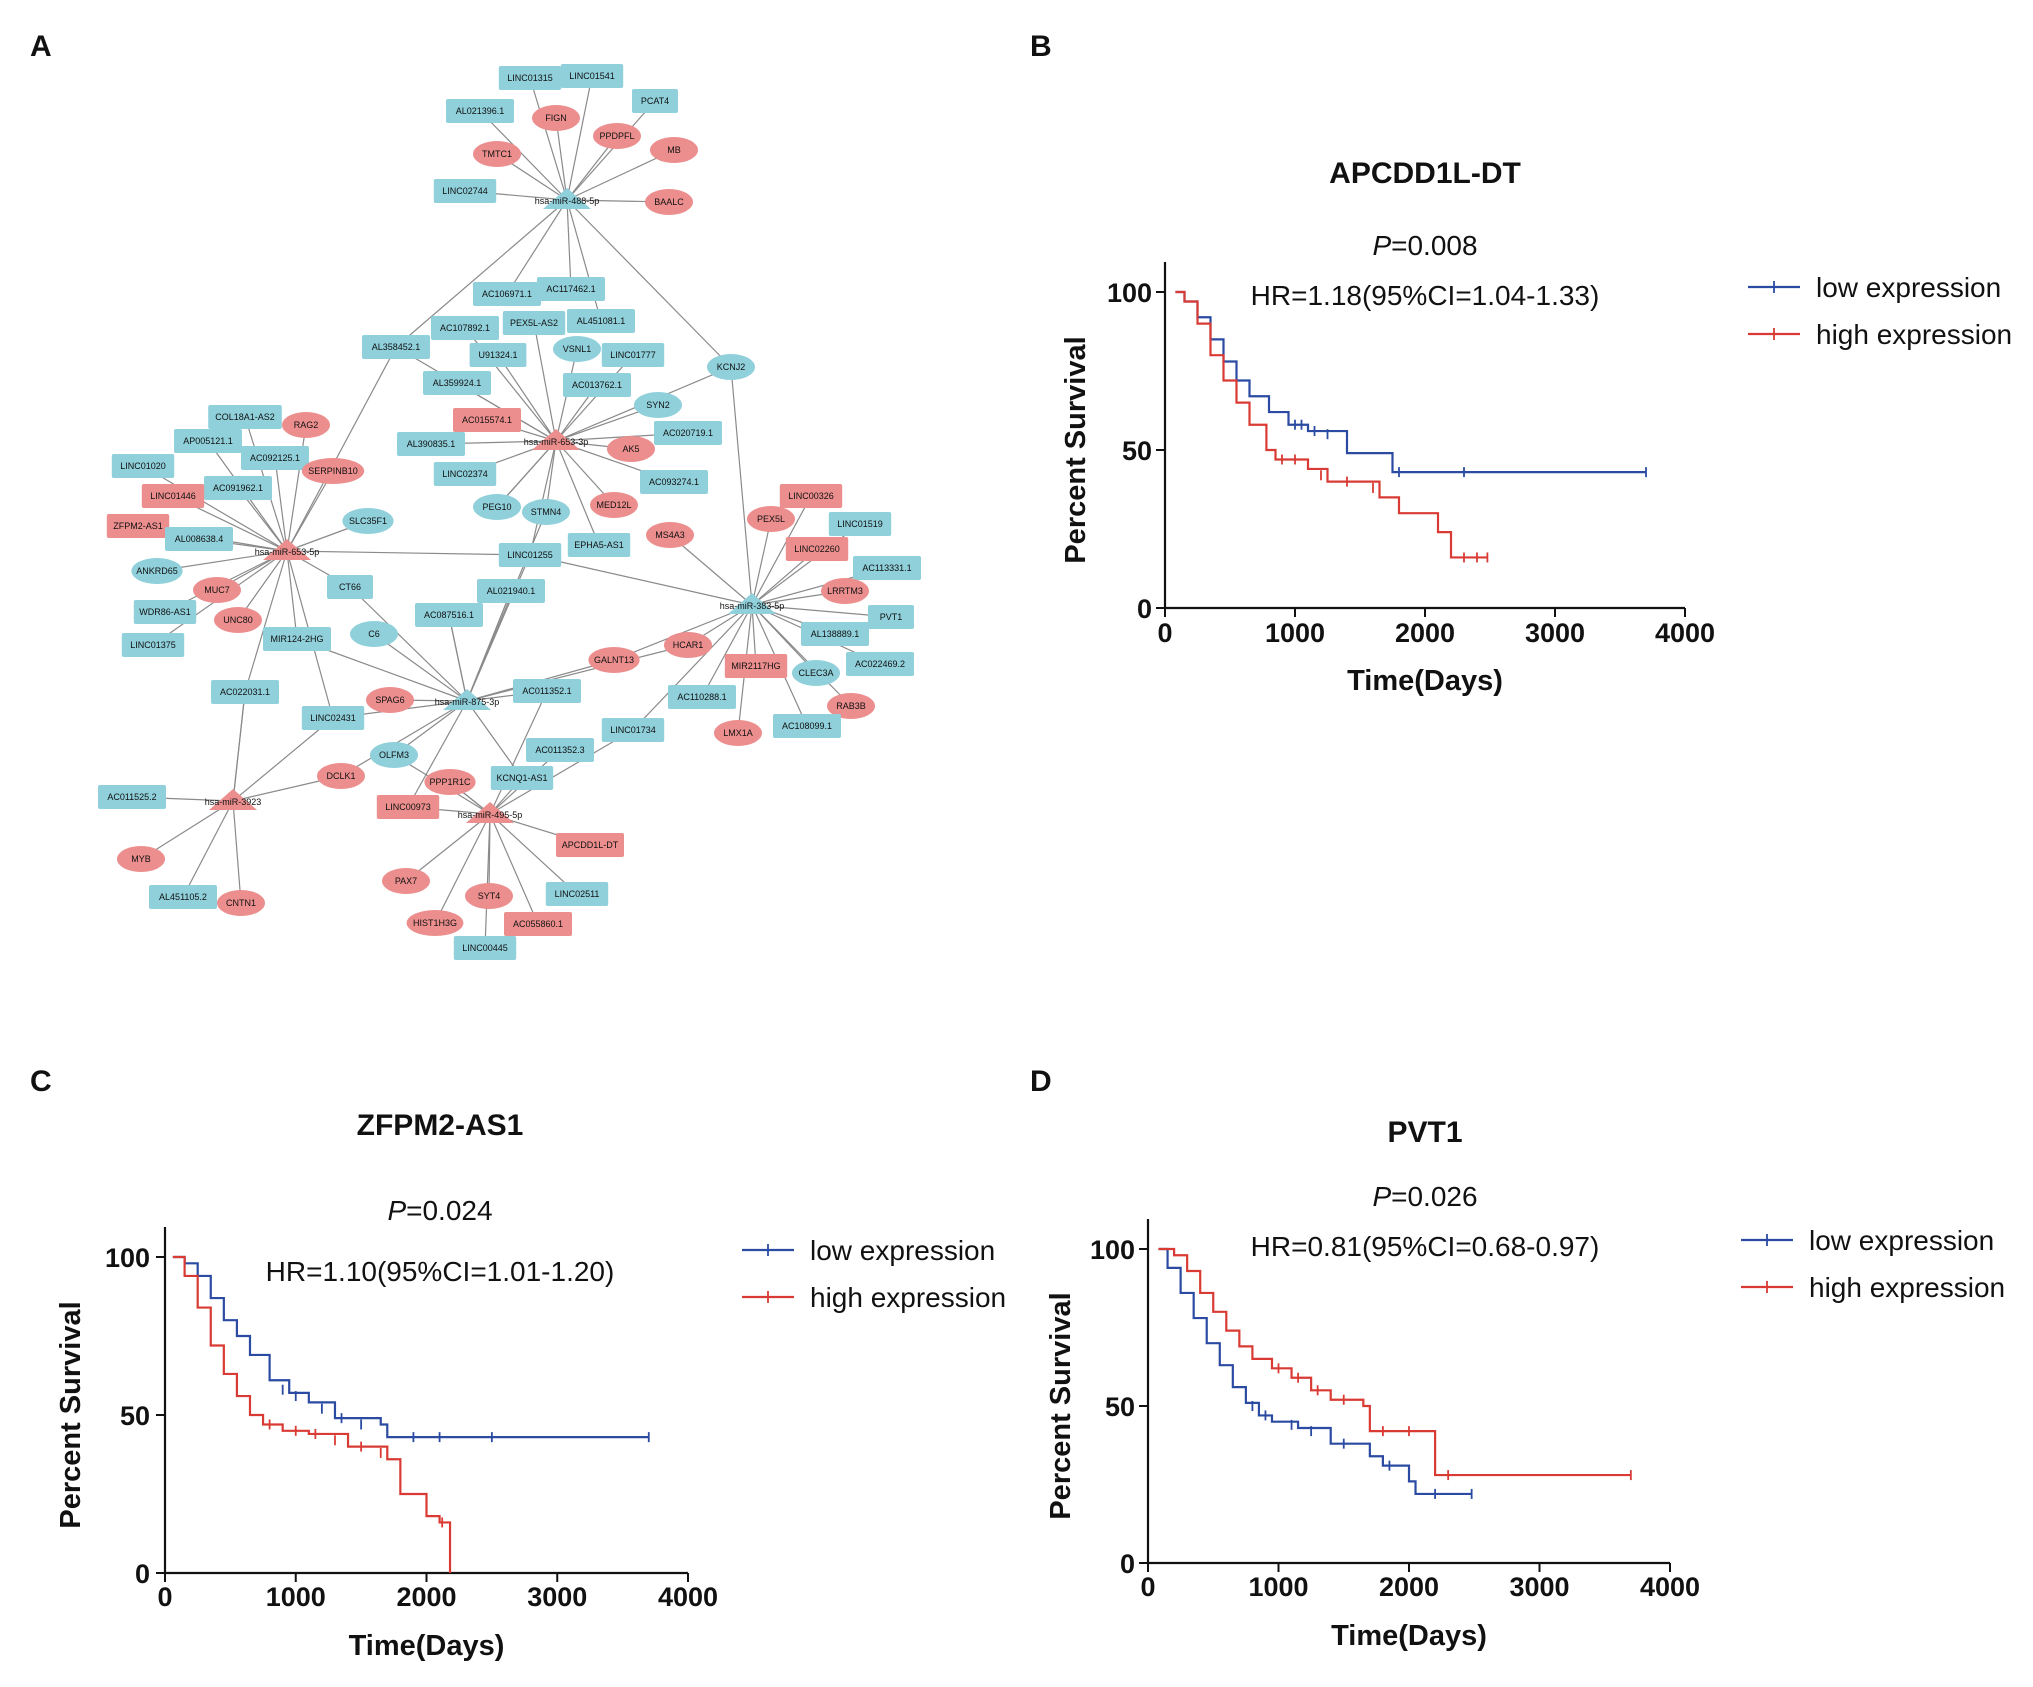 The width and height of the screenshot is (2033, 1687). What do you see at coordinates (658, 405) in the screenshot?
I see `gene-node-syn2` at bounding box center [658, 405].